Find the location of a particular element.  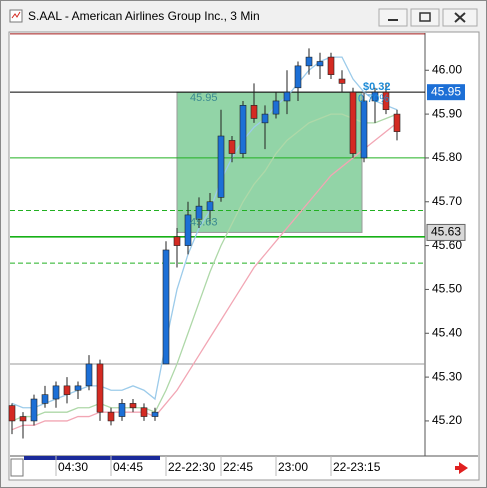

y-tick-label: 46.00 is located at coordinates (447, 69).